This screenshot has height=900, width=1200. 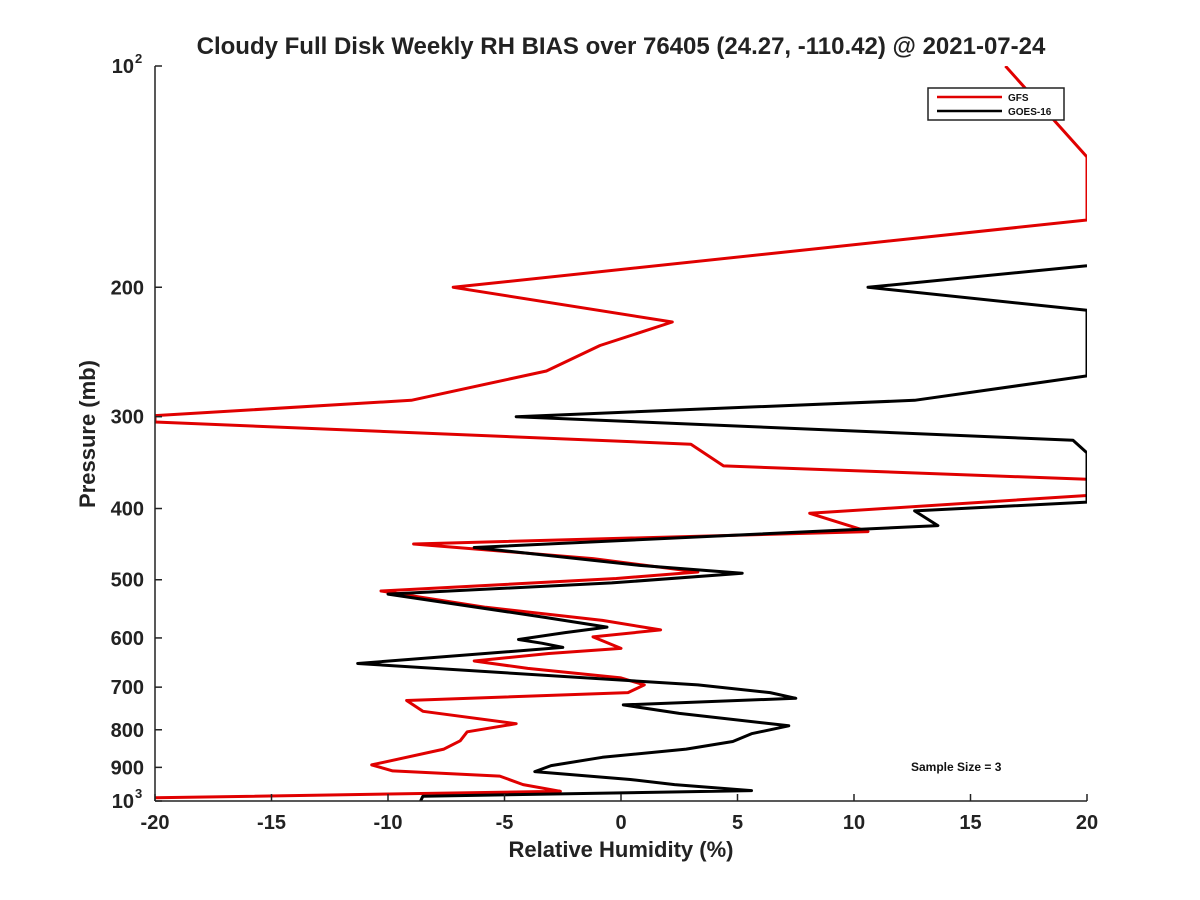 I want to click on y-tick-label: 700, so click(x=127, y=688).